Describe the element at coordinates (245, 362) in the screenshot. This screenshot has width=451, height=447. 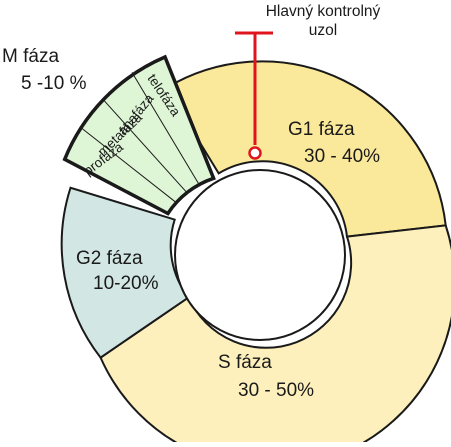
I see `s-label: S fáza` at that location.